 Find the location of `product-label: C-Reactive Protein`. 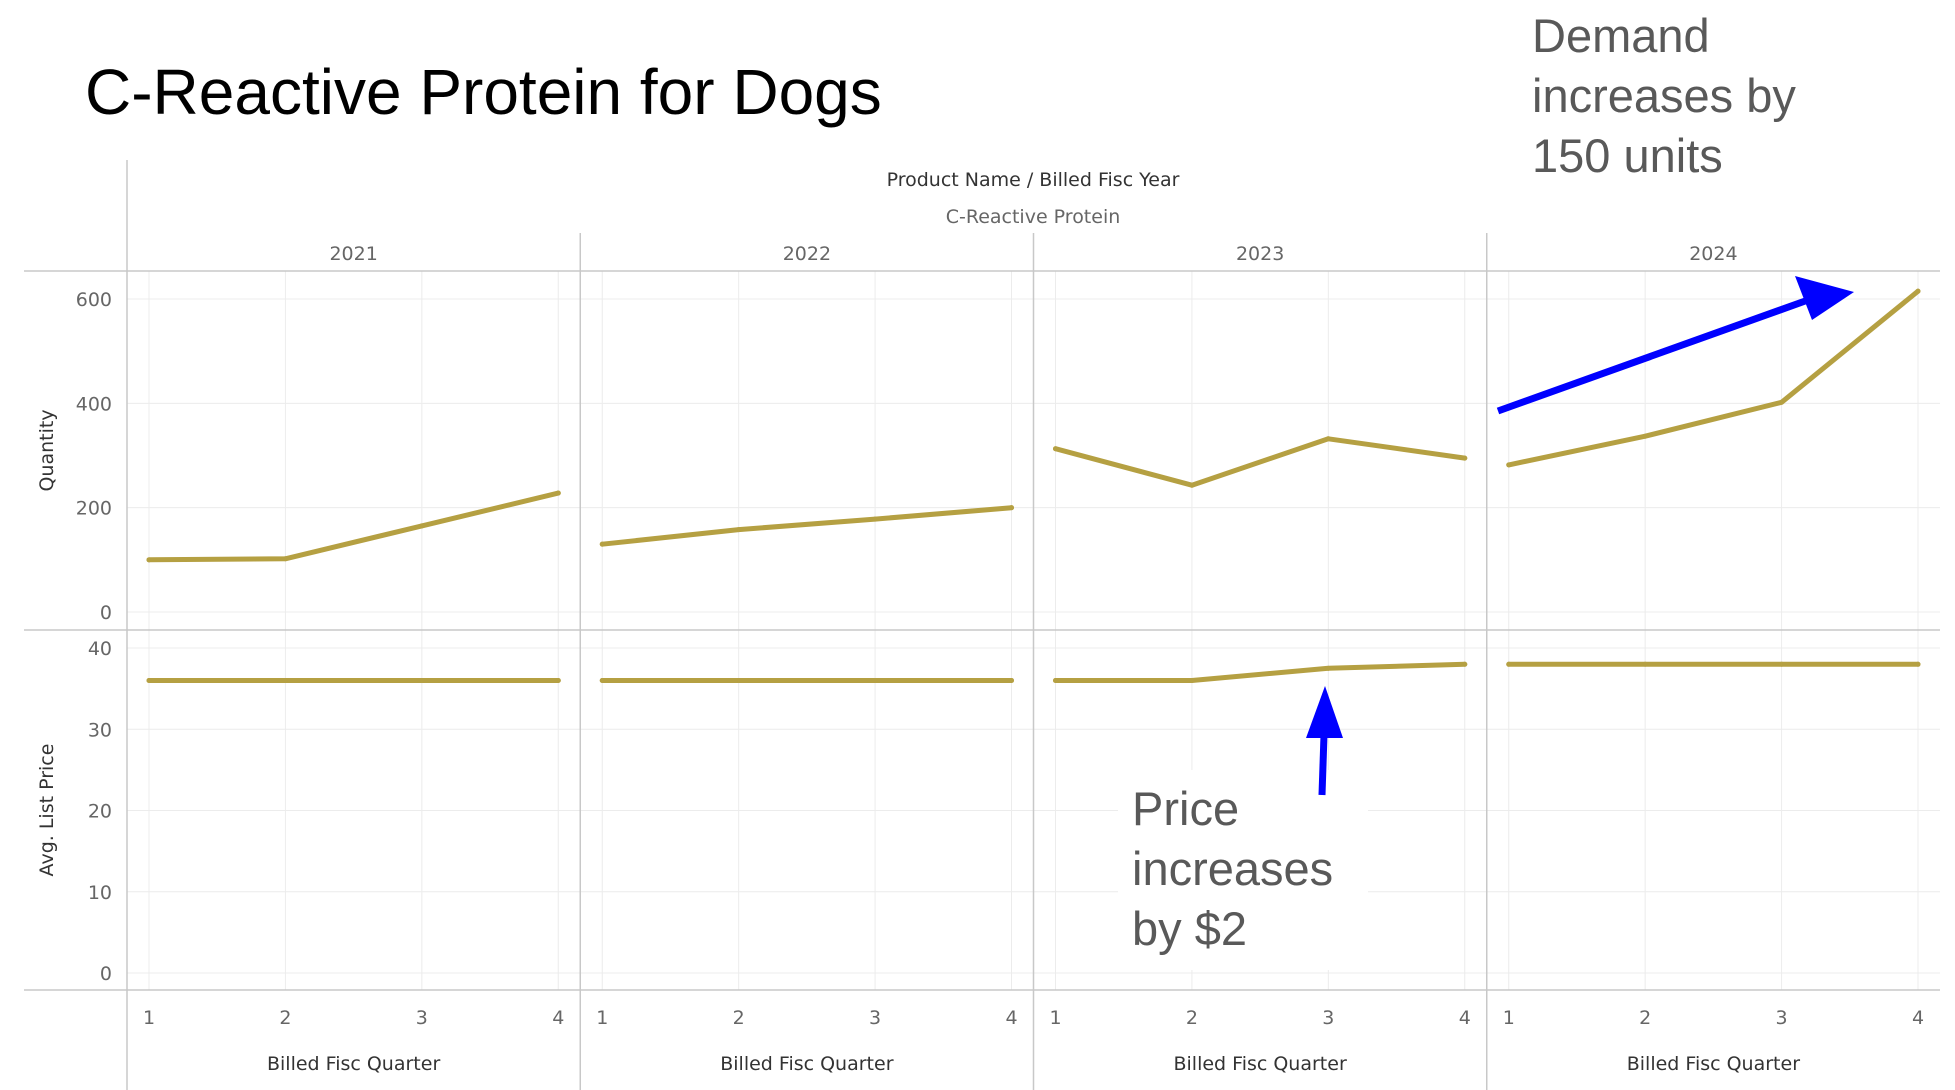

product-label: C-Reactive Protein is located at coordinates (1033, 217).